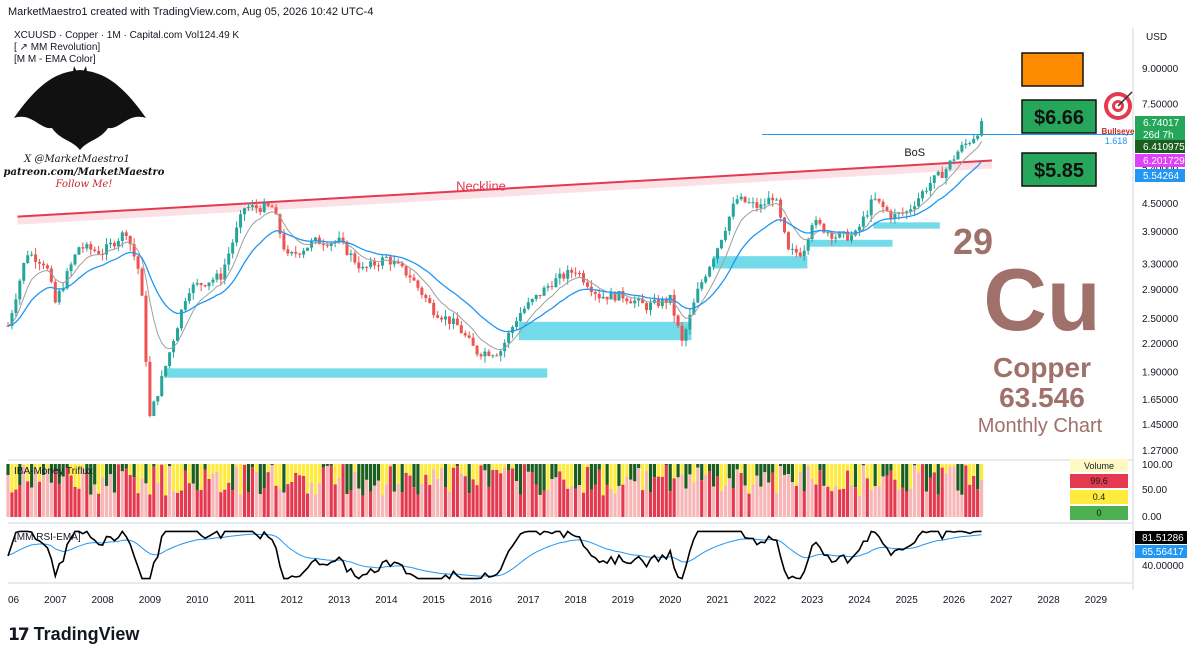 The width and height of the screenshot is (1200, 659). I want to click on tradingview-footer: 17 TradingView, so click(73, 634).